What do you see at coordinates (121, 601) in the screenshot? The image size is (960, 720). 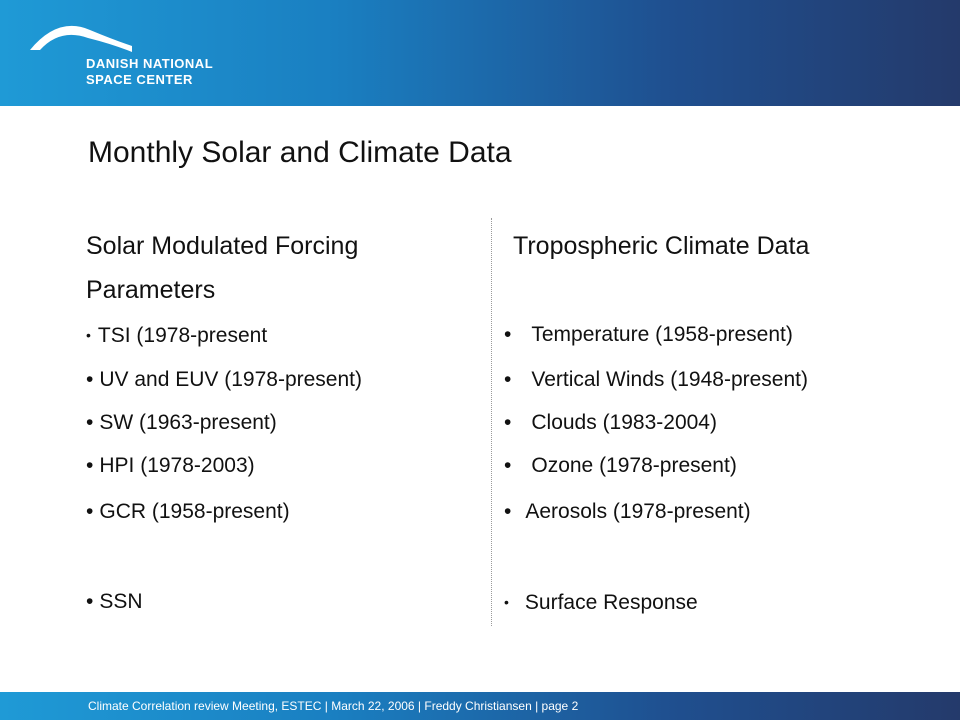 I see `list-item-label: SSN` at bounding box center [121, 601].